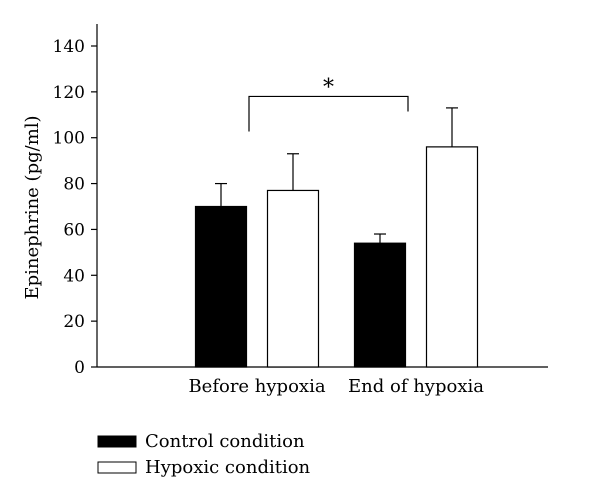 The height and width of the screenshot is (503, 600). Describe the element at coordinates (74, 230) in the screenshot. I see `y-tick-label: 60` at that location.